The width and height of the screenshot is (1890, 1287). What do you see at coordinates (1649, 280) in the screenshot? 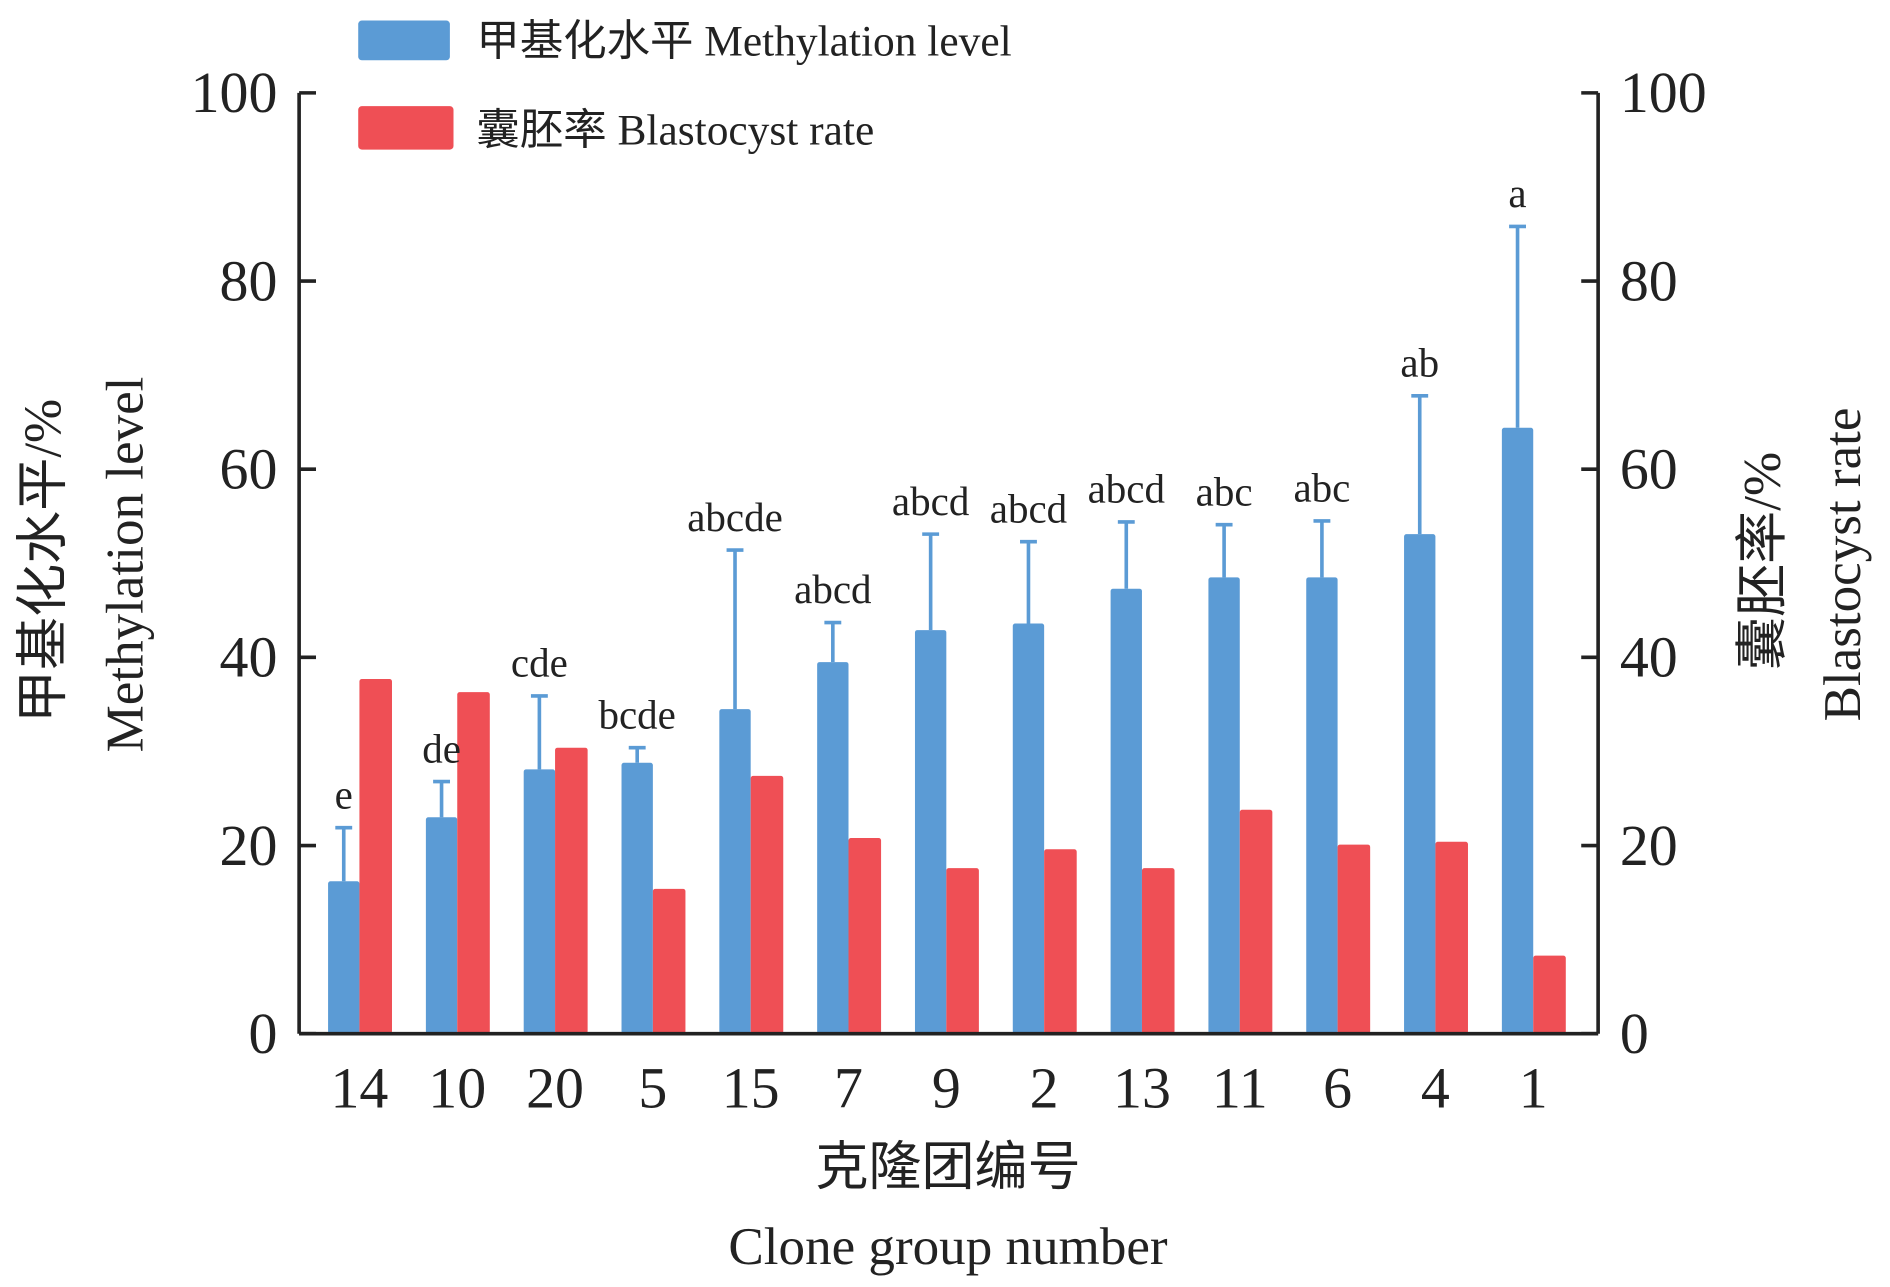
I see `y-tick-label-right: 80` at bounding box center [1649, 280].